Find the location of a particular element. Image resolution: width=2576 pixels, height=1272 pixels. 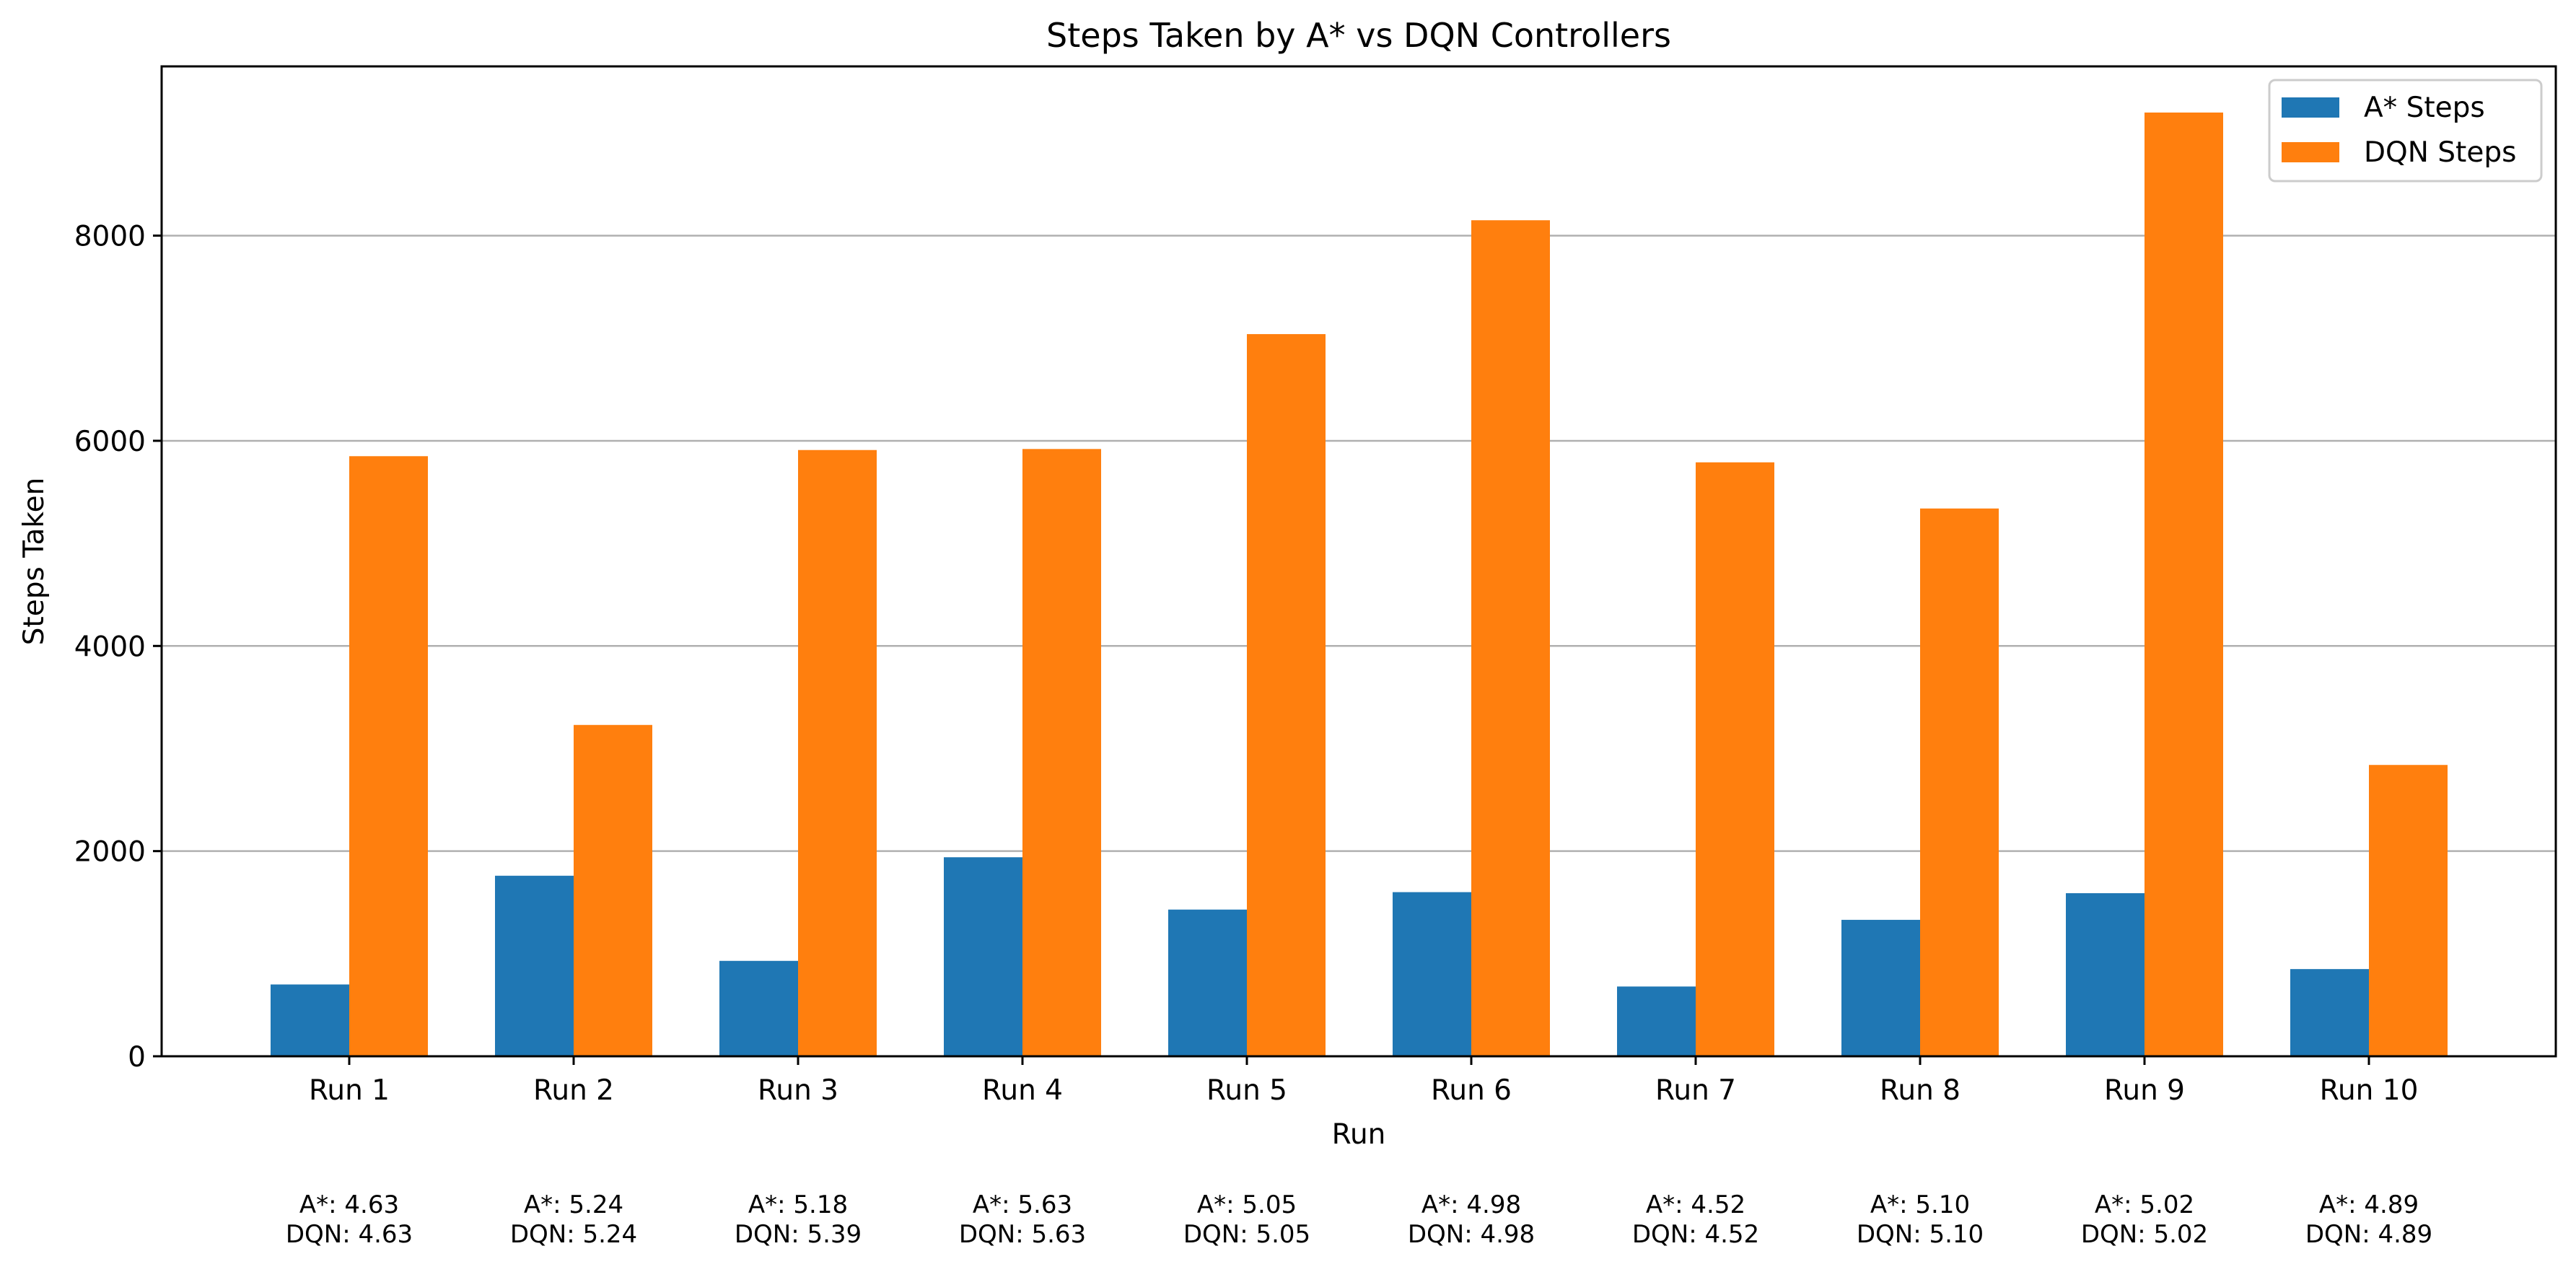

y-tick-label-2000: 2000 is located at coordinates (110, 853).